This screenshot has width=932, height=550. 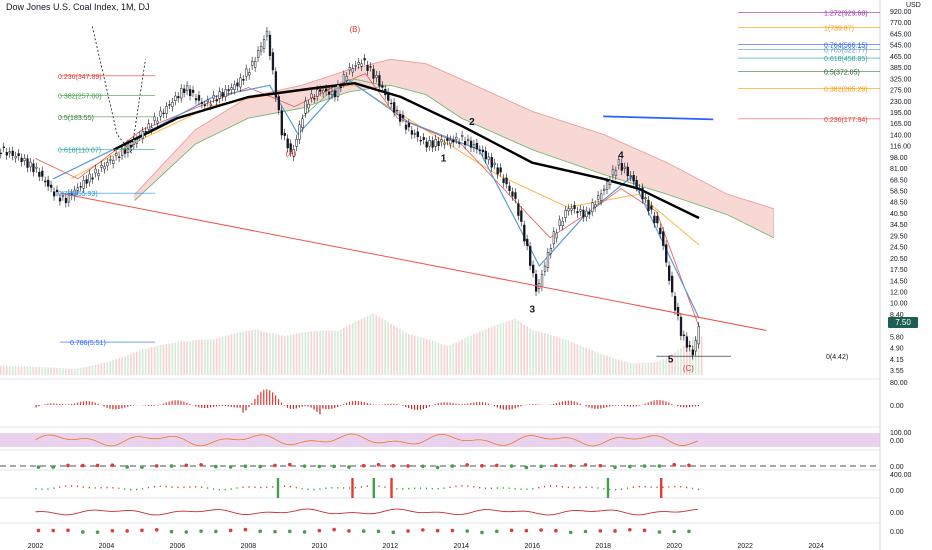 What do you see at coordinates (178, 546) in the screenshot?
I see `time-tick: 2006` at bounding box center [178, 546].